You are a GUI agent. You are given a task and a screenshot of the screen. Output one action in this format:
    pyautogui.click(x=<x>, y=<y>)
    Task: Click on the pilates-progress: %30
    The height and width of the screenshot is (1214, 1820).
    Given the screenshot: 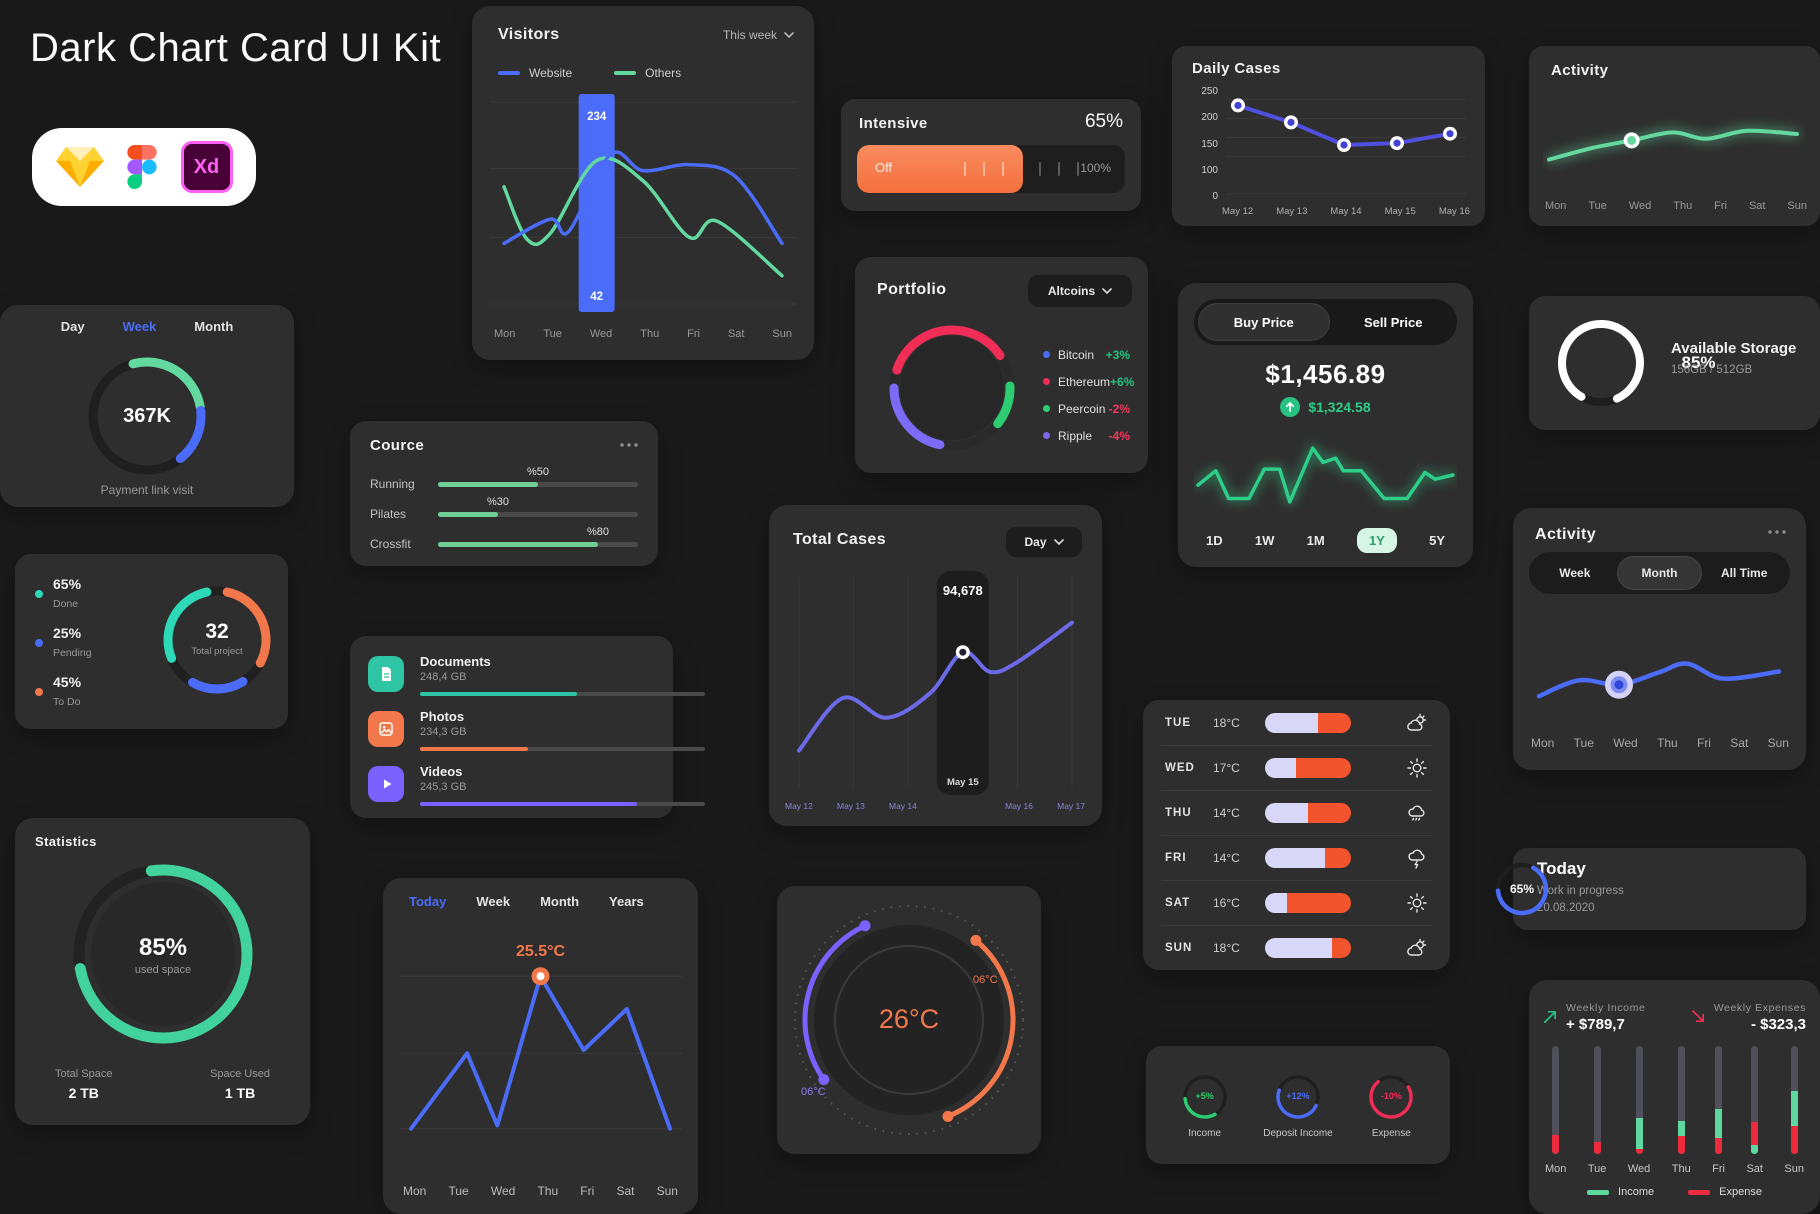 What is the action you would take?
    pyautogui.click(x=538, y=506)
    